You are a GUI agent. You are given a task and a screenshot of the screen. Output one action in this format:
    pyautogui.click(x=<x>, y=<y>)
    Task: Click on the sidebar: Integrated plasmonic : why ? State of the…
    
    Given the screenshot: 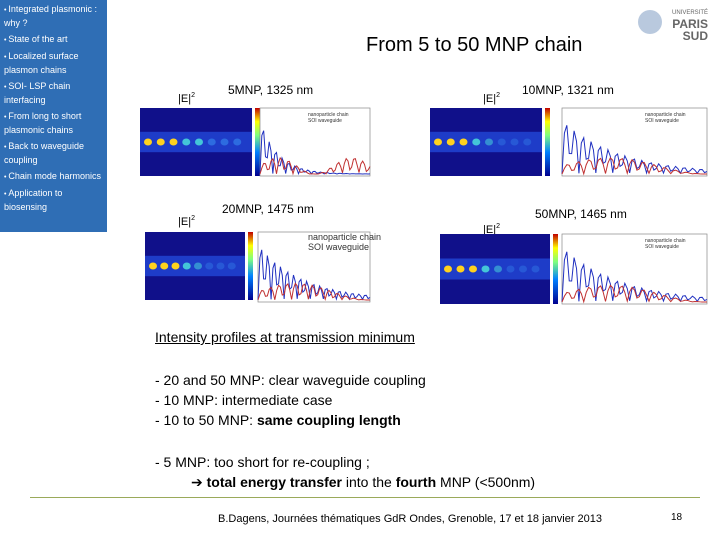 What is the action you would take?
    pyautogui.click(x=53, y=116)
    